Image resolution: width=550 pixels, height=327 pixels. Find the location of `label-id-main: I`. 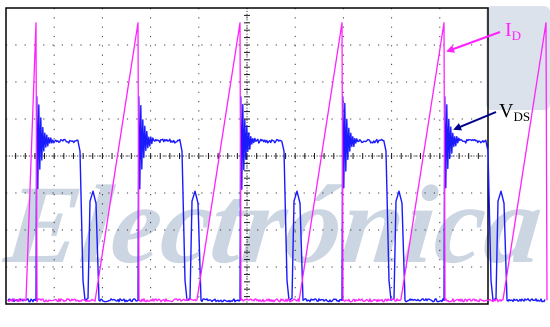

label-id-main: I is located at coordinates (508, 30).